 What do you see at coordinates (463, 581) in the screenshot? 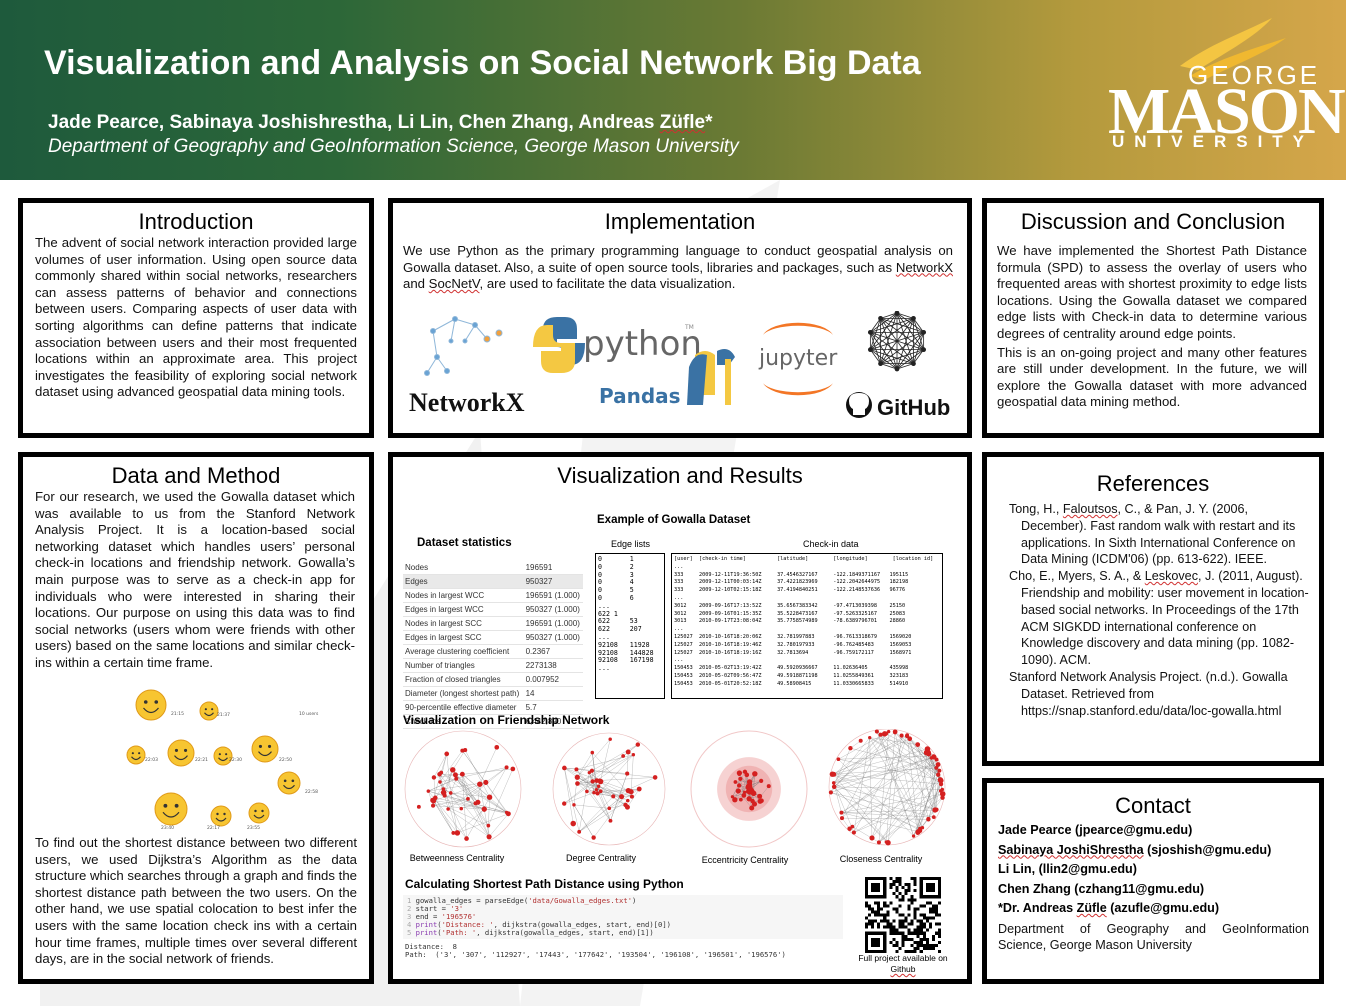
I see `stats-key: Edges` at bounding box center [463, 581].